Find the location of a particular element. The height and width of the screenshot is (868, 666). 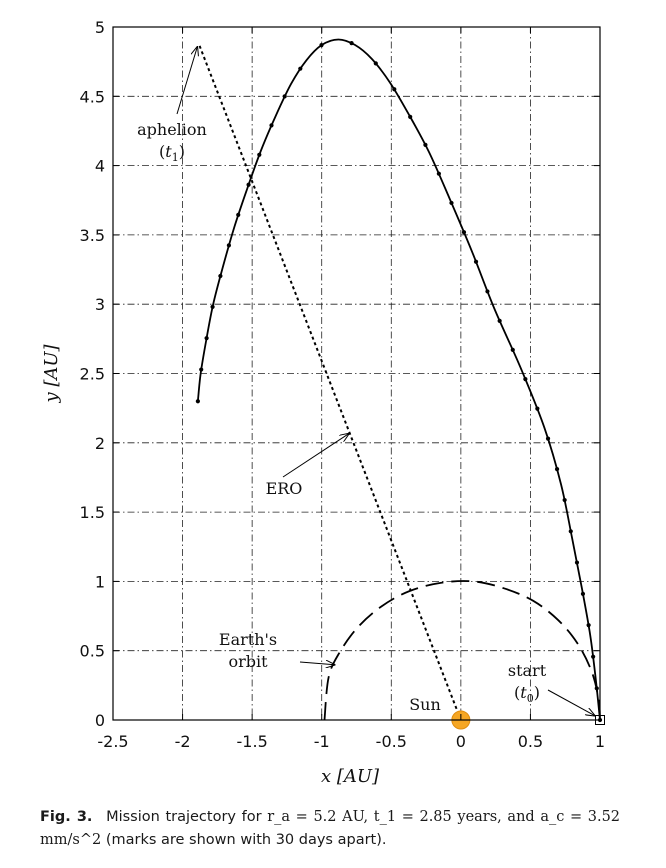

annotation-aphelion-arrow is located at coordinates (186, 81).